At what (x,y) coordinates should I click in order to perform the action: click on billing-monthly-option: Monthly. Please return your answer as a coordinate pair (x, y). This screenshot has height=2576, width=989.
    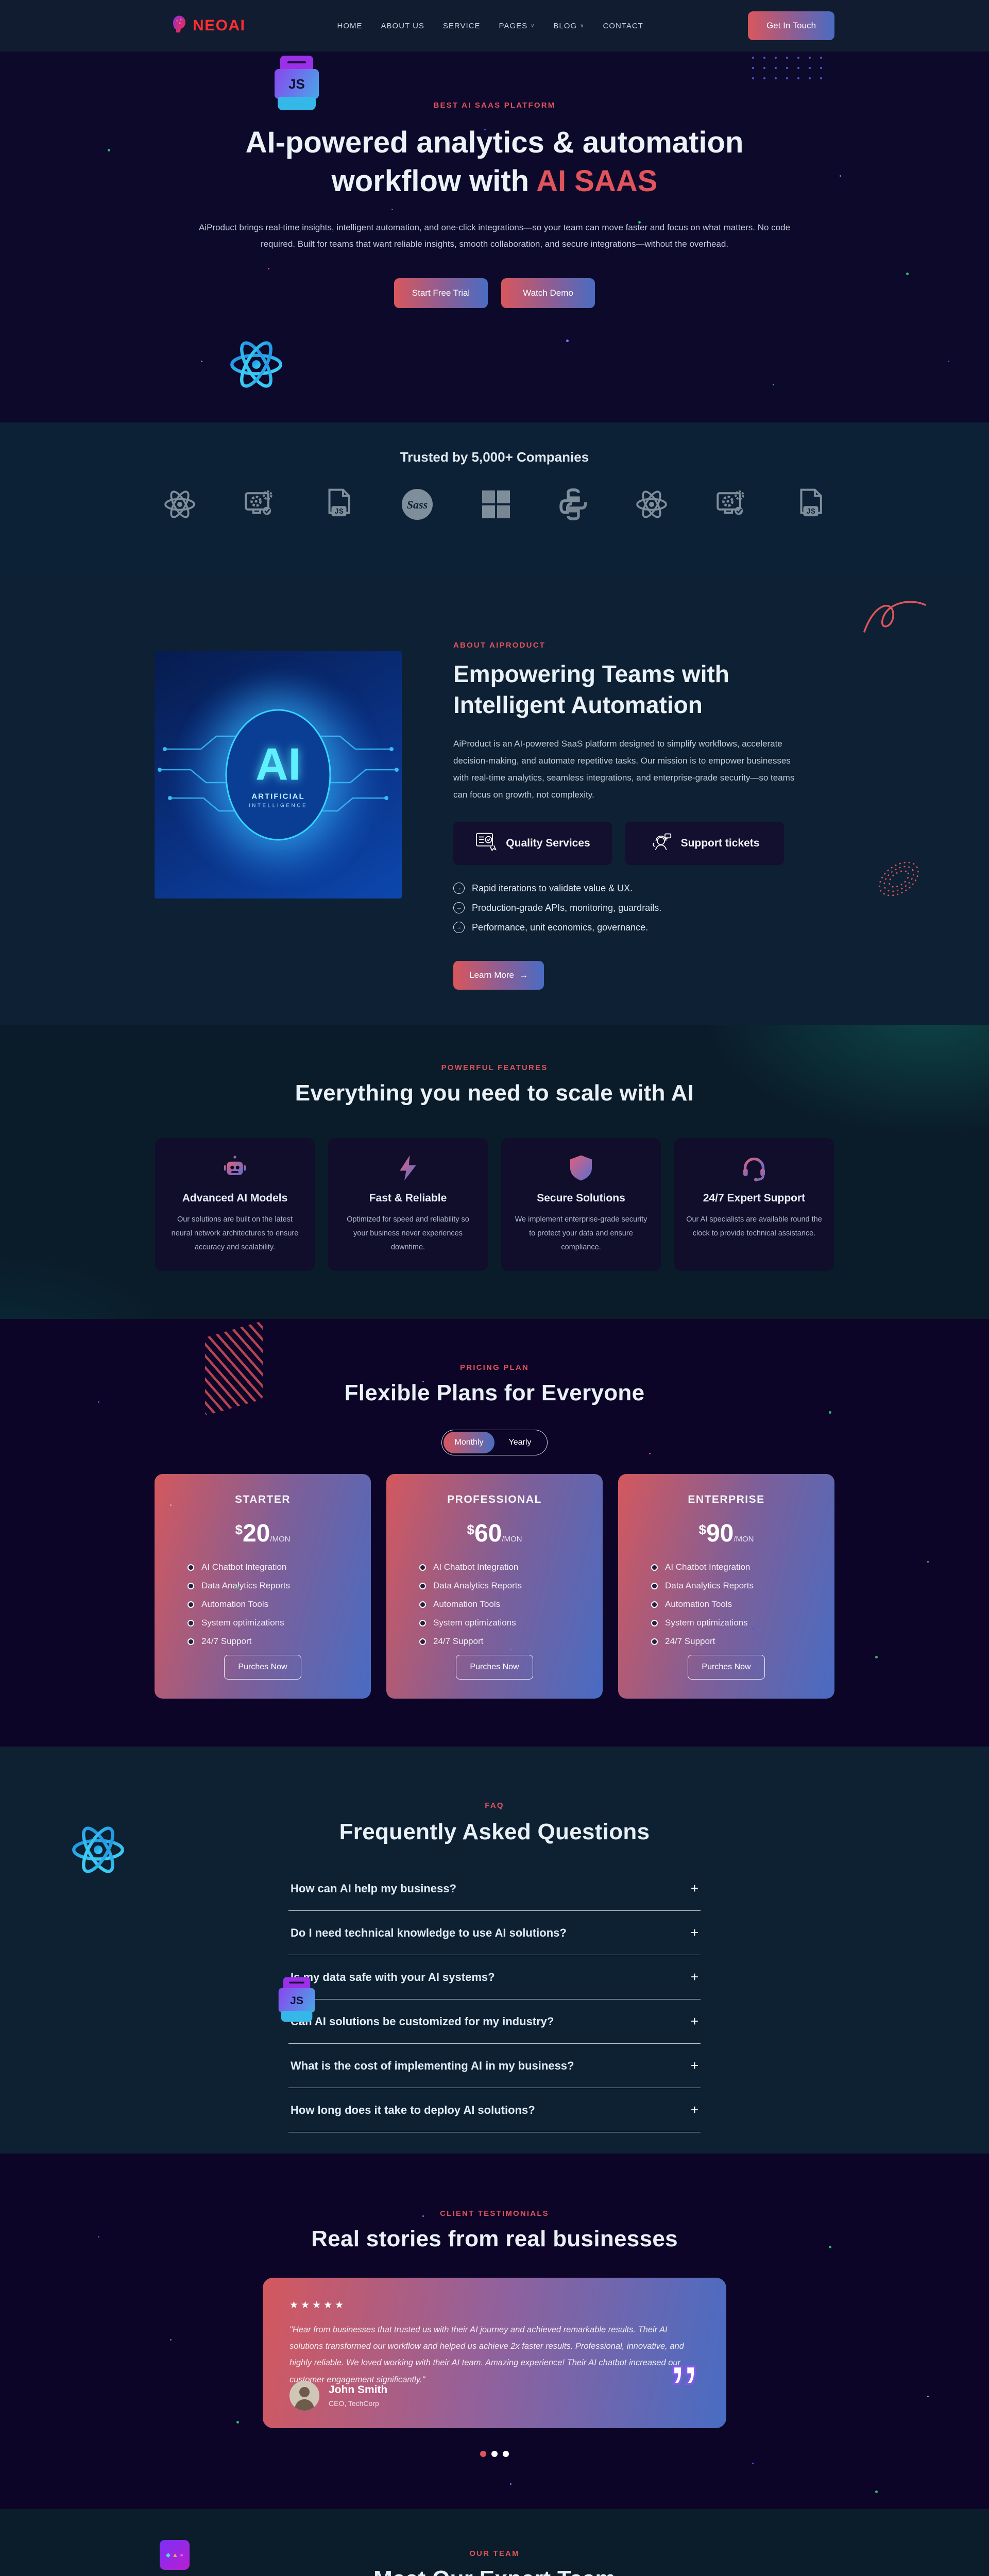
    Looking at the image, I should click on (469, 1442).